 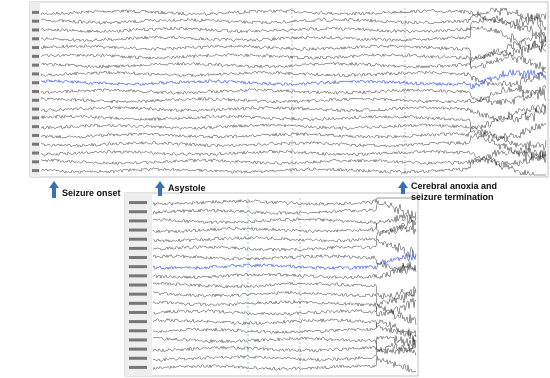 I want to click on annotation: Cerebral anoxia and, so click(x=454, y=186).